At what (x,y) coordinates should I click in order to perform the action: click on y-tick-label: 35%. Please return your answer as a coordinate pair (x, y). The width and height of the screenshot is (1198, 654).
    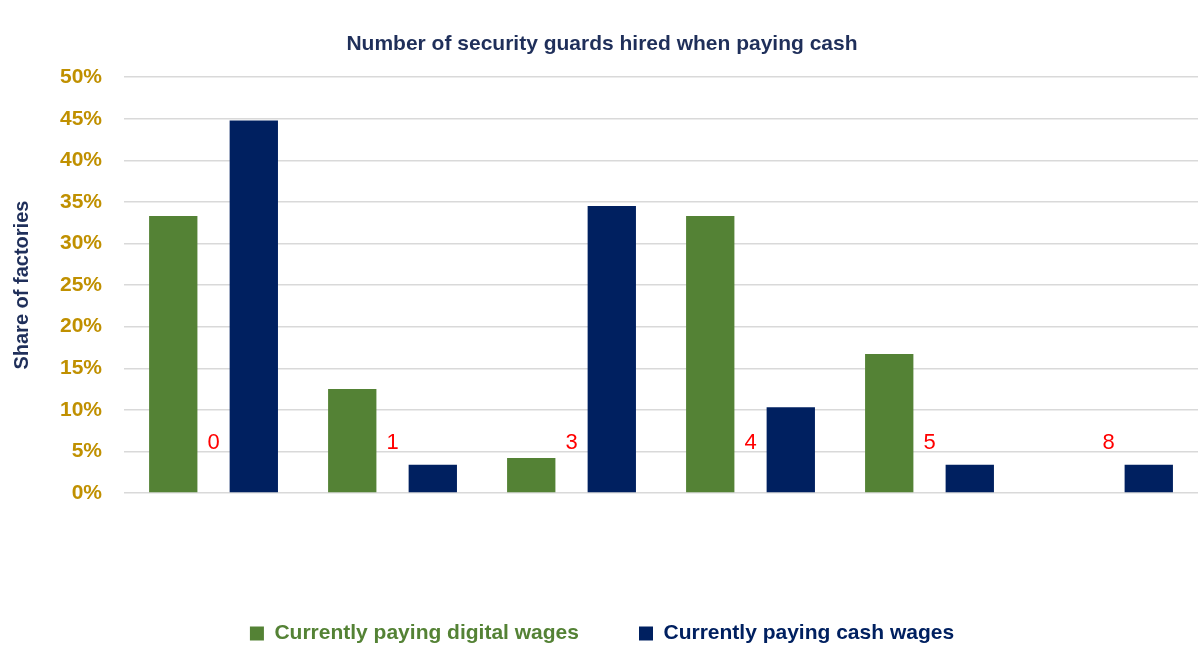
    Looking at the image, I should click on (81, 200).